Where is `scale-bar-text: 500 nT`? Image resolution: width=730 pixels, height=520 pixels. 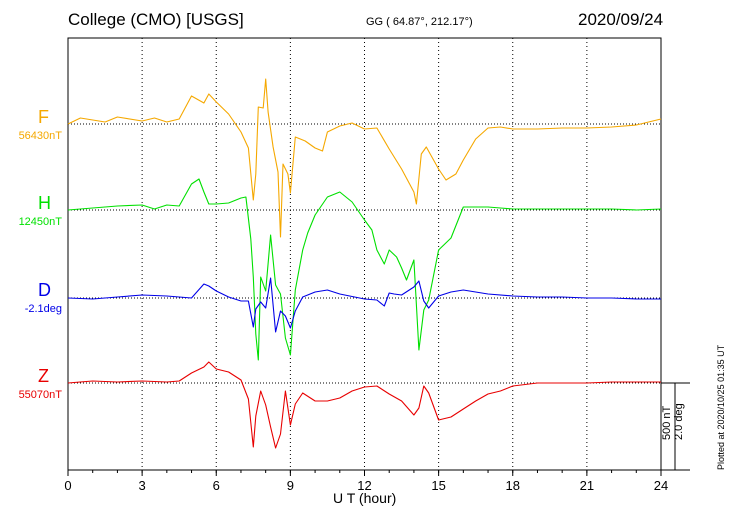
scale-bar-text: 500 nT is located at coordinates (667, 422).